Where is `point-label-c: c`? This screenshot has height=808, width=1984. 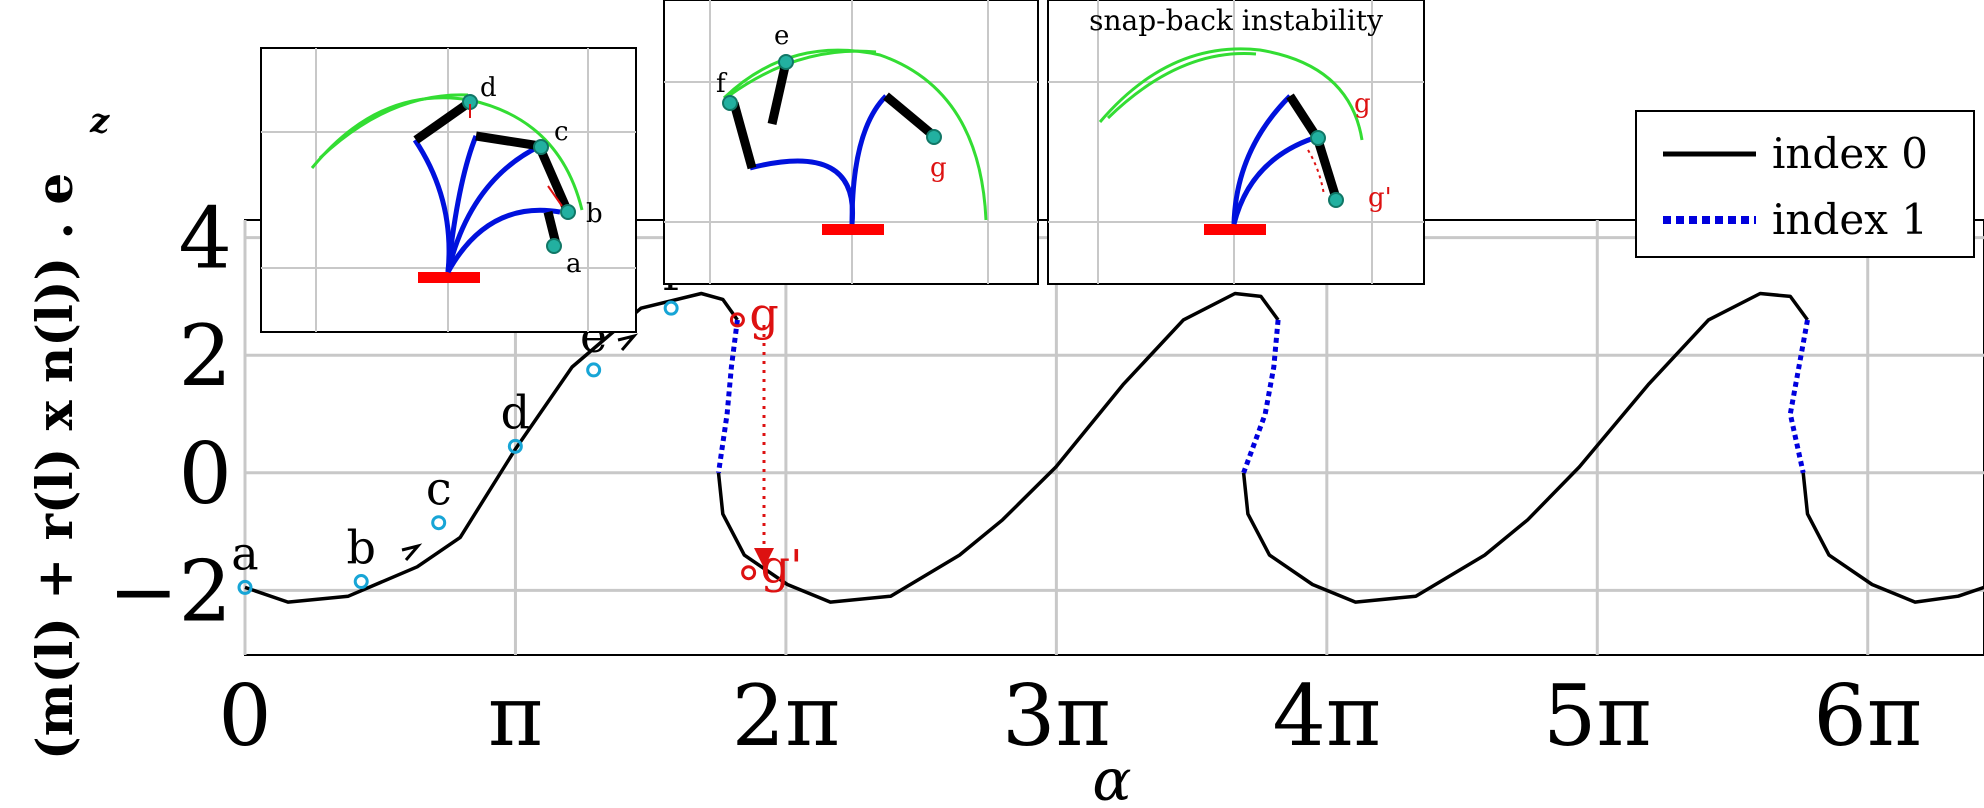 point-label-c: c is located at coordinates (439, 489).